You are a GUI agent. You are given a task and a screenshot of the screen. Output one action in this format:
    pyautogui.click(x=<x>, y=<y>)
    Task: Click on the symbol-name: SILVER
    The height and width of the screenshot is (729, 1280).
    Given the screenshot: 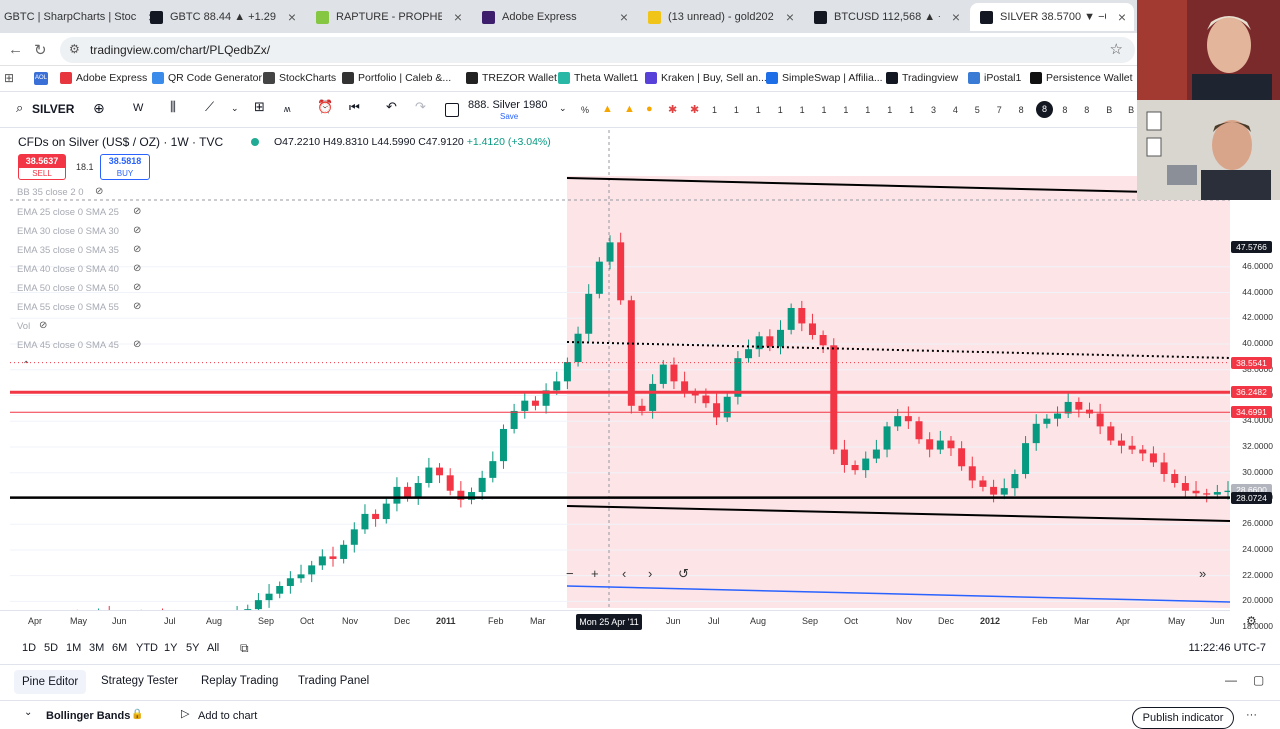 What is the action you would take?
    pyautogui.click(x=53, y=109)
    